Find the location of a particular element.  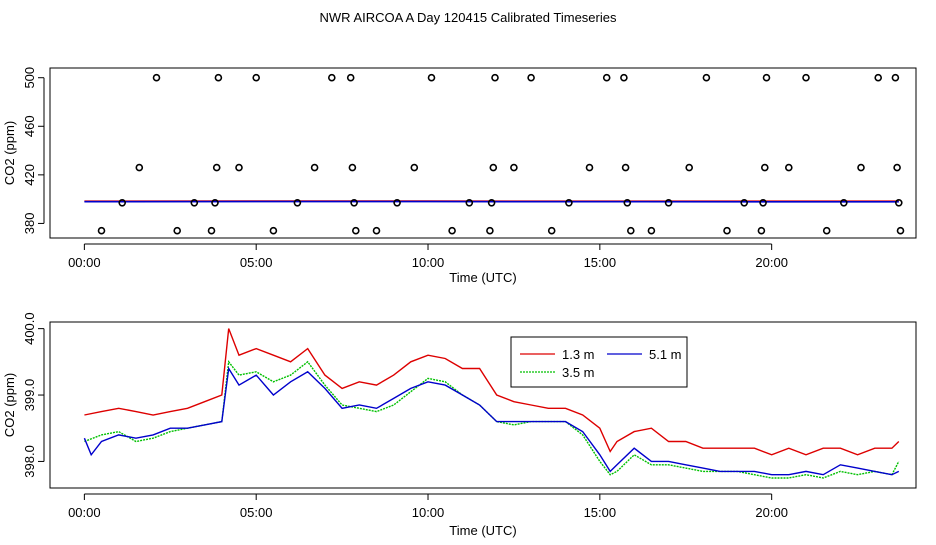

y-tick-label: 398.0 is located at coordinates (29, 461).